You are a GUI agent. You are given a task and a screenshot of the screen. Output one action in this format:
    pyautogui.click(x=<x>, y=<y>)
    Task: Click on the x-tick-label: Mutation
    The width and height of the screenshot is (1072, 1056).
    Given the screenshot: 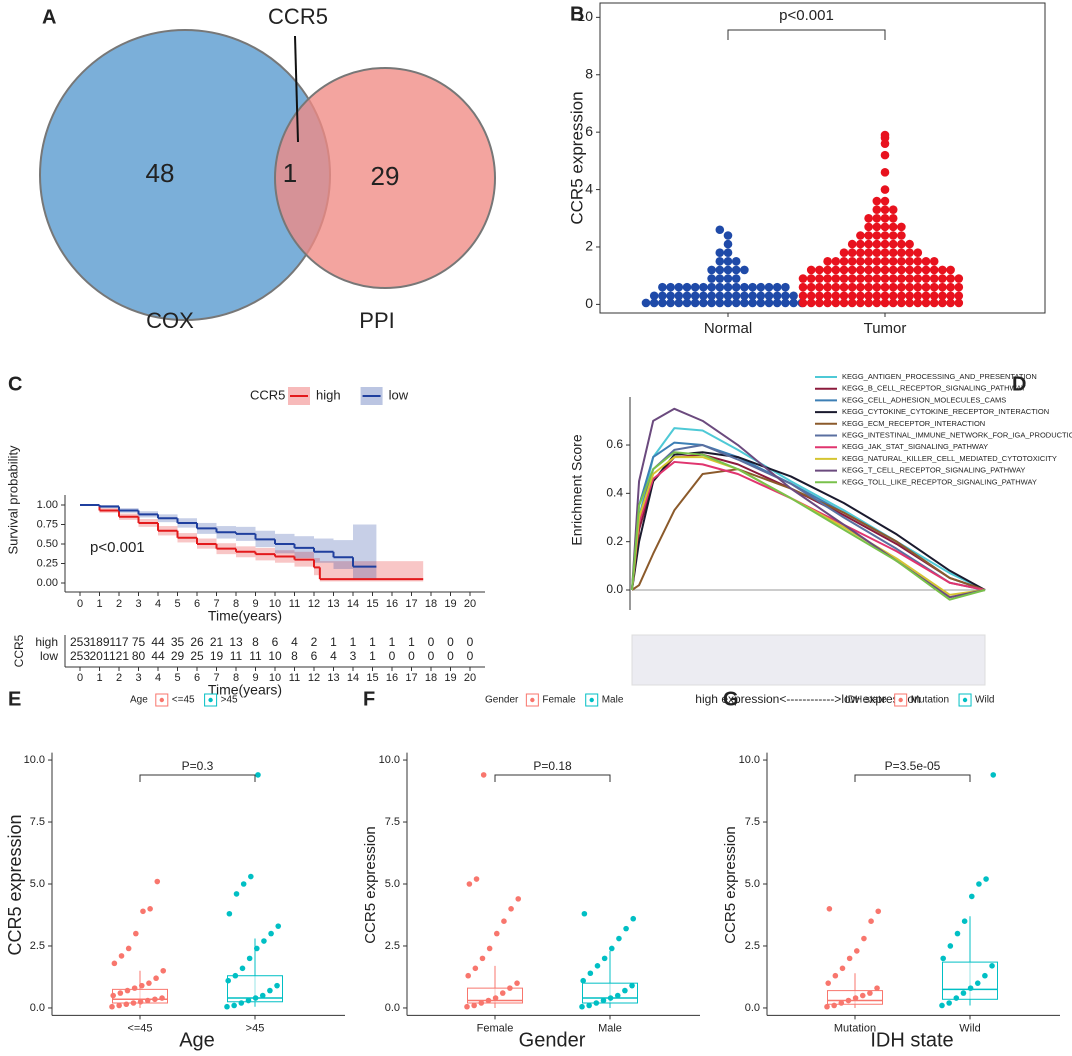 What is the action you would take?
    pyautogui.click(x=855, y=1028)
    